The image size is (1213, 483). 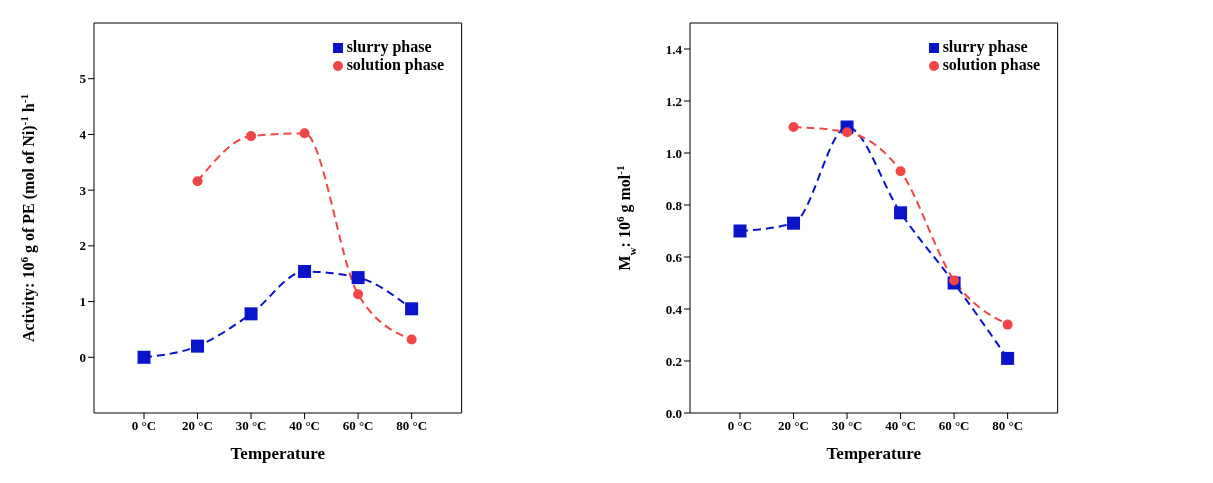 I want to click on y-tick-label: 1.4, so click(x=674, y=49).